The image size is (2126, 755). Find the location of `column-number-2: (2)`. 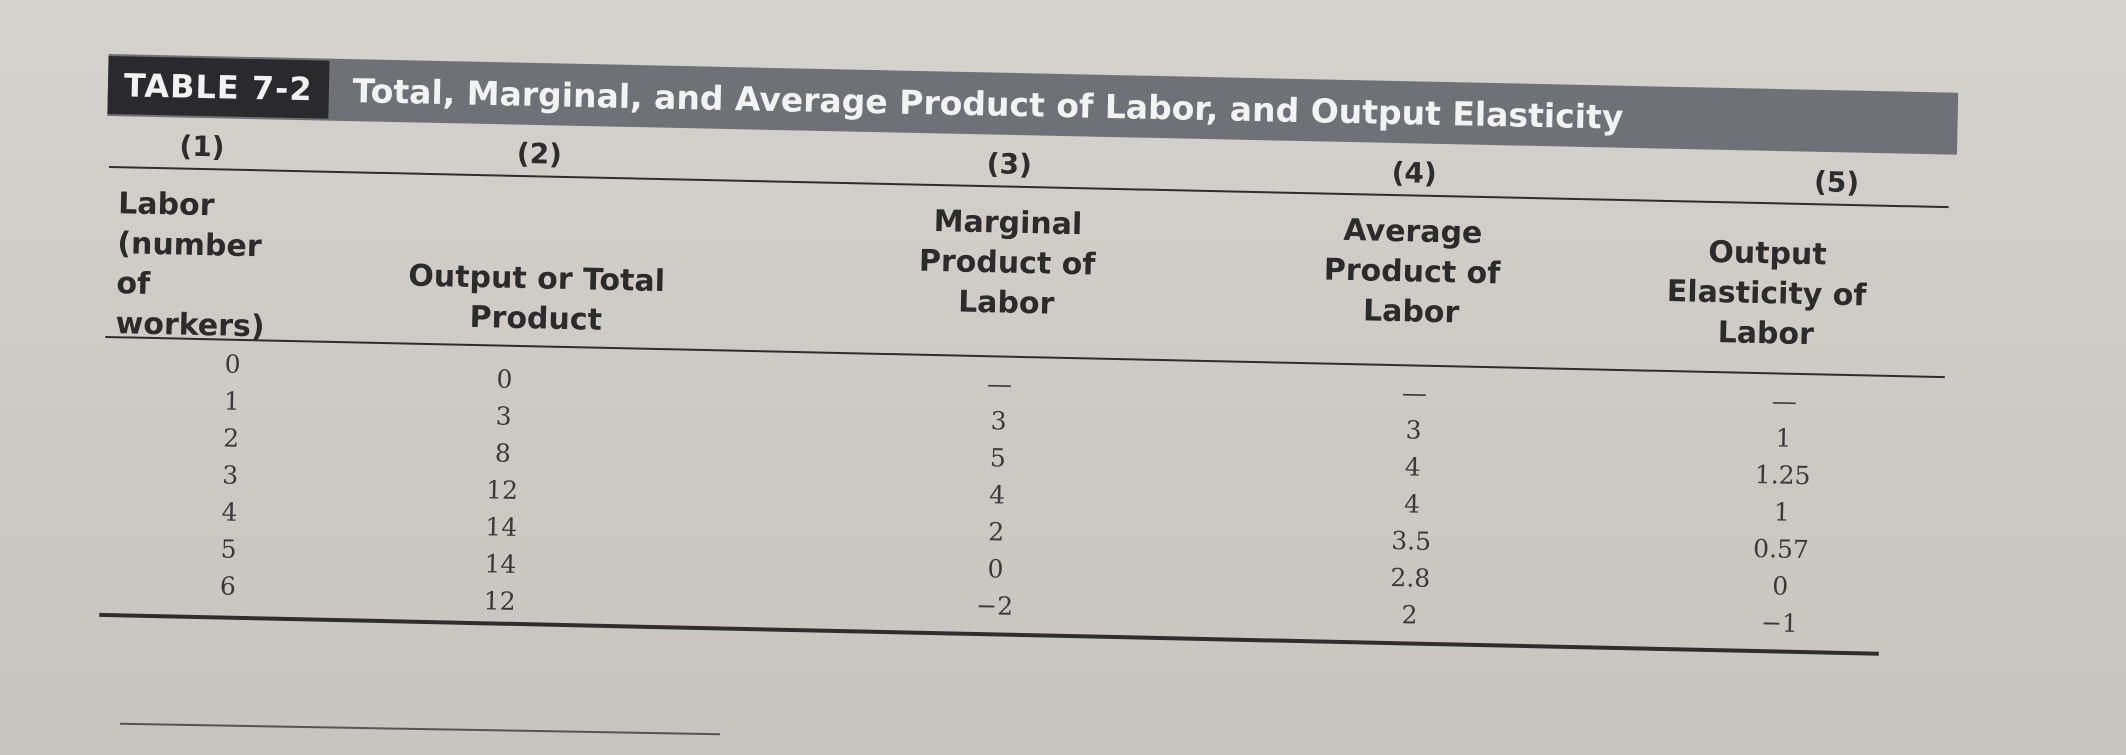

column-number-2: (2) is located at coordinates (539, 153).